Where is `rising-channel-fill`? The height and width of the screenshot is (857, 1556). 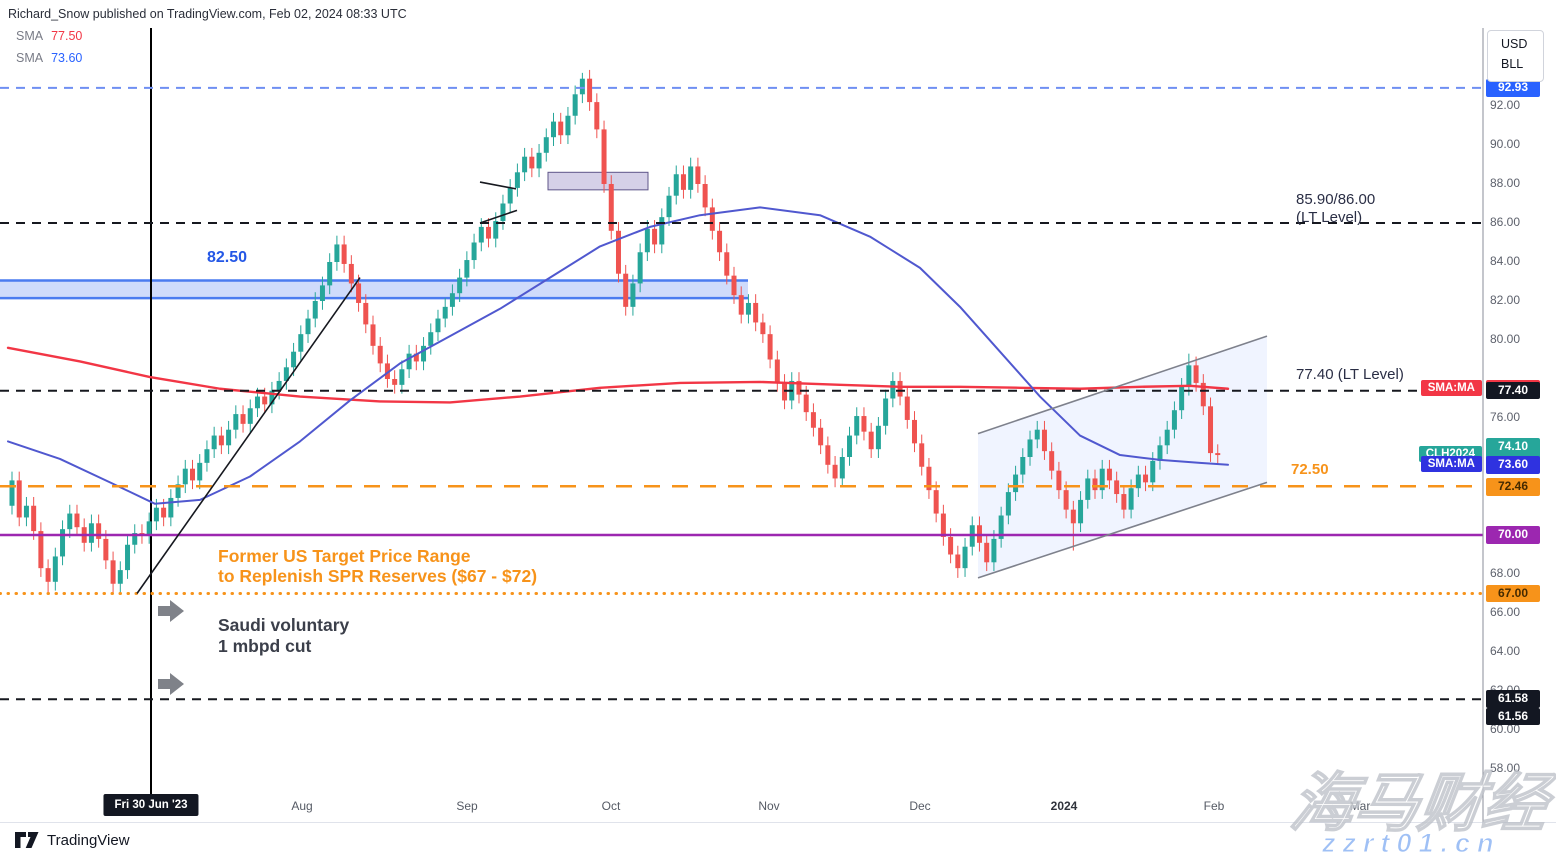
rising-channel-fill is located at coordinates (1122, 457).